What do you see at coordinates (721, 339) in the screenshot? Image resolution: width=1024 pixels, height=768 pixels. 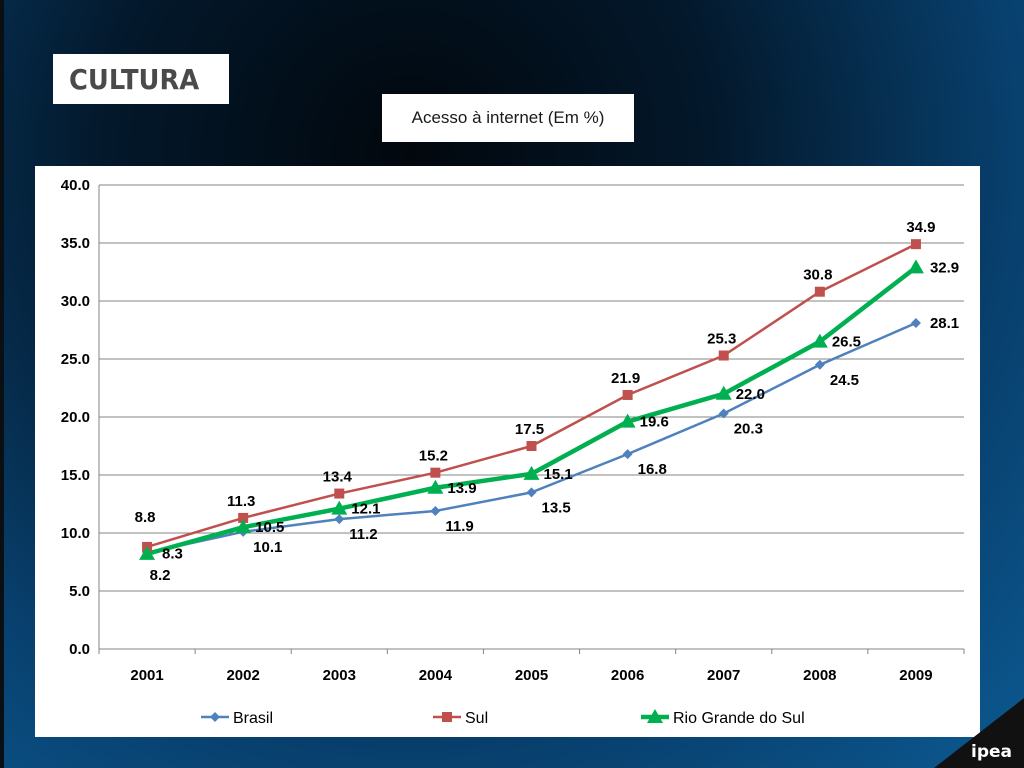 I see `data-label-sul: 25.3` at bounding box center [721, 339].